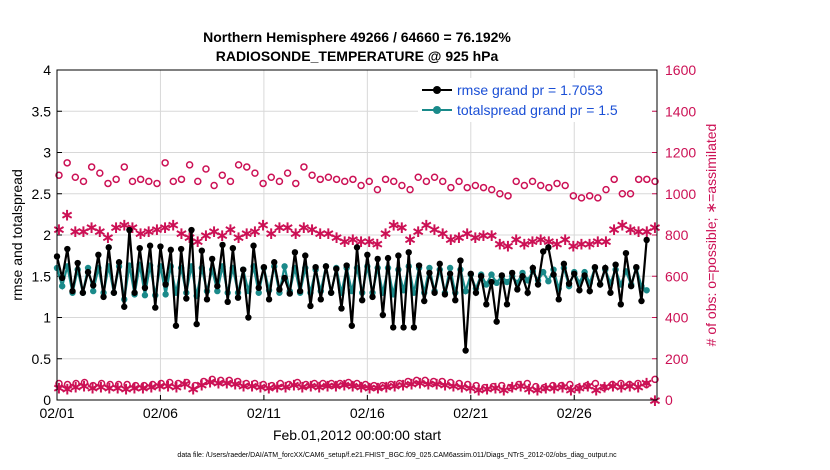  I want to click on y-right-tick-label: 400, so click(677, 318).